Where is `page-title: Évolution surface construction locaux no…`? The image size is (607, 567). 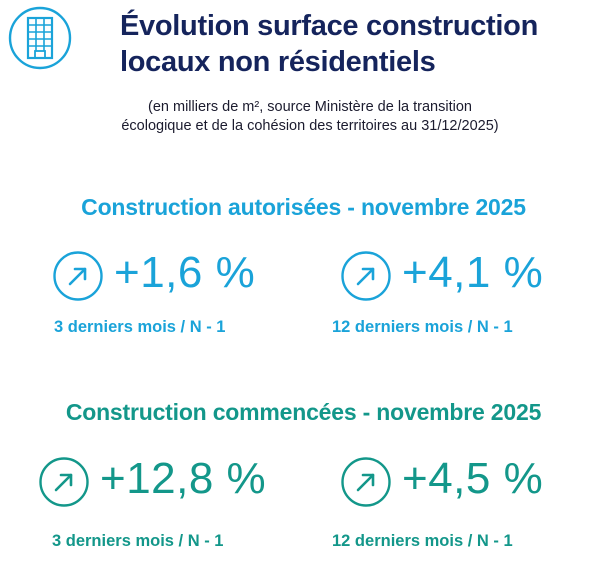 page-title: Évolution surface construction locaux no… is located at coordinates (329, 44).